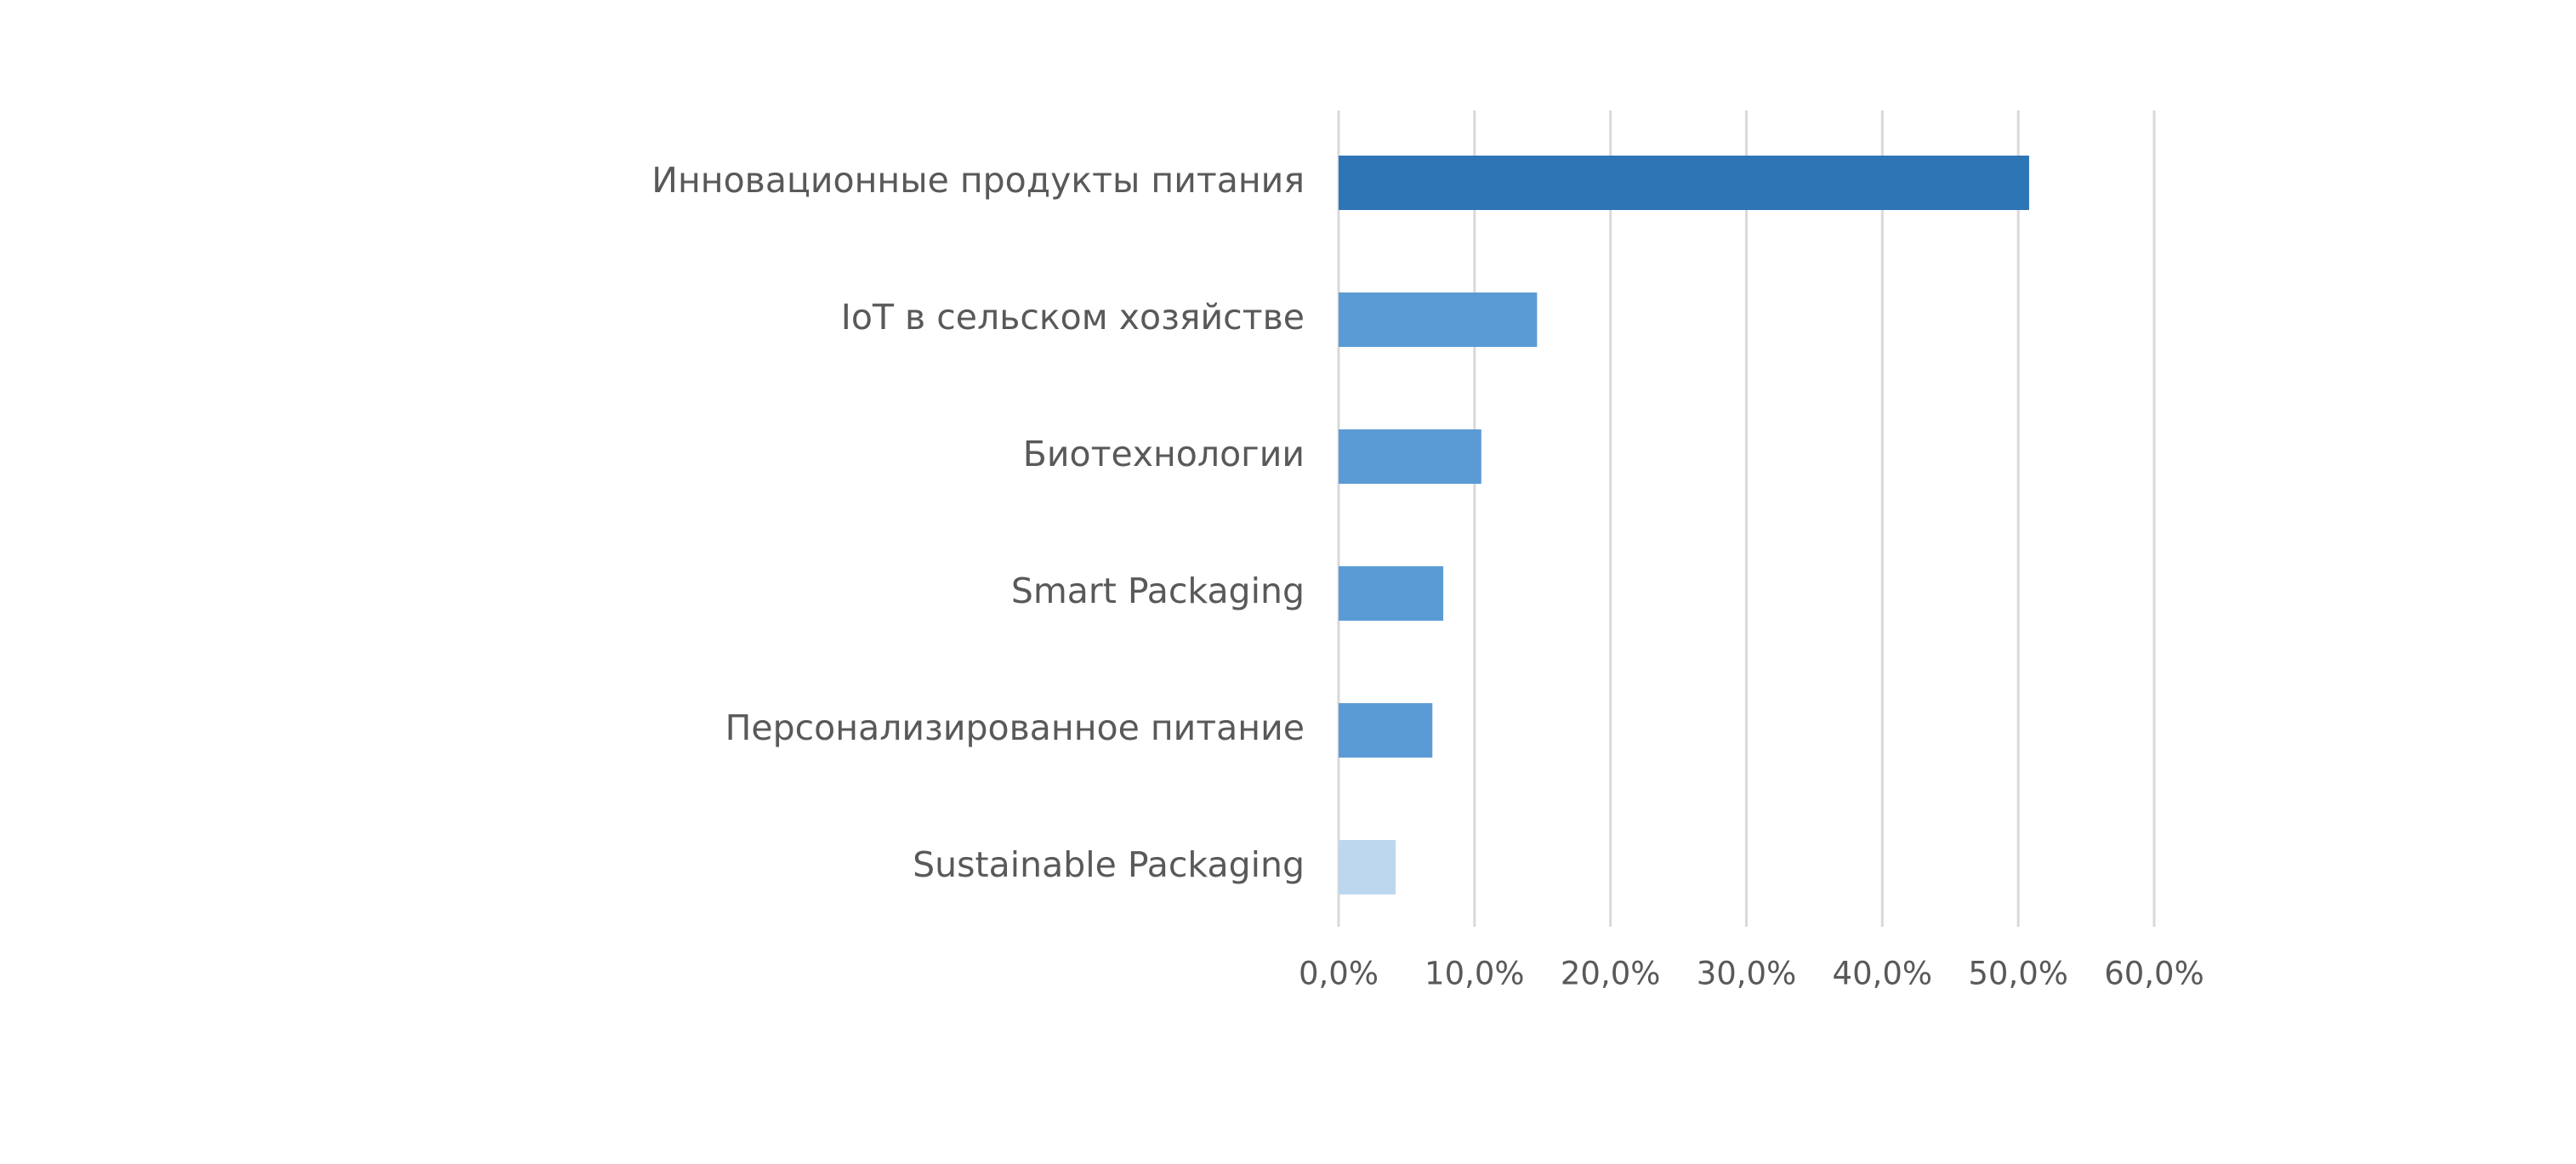 The width and height of the screenshot is (2576, 1164). I want to click on x-tick-label: 0,0%, so click(1339, 974).